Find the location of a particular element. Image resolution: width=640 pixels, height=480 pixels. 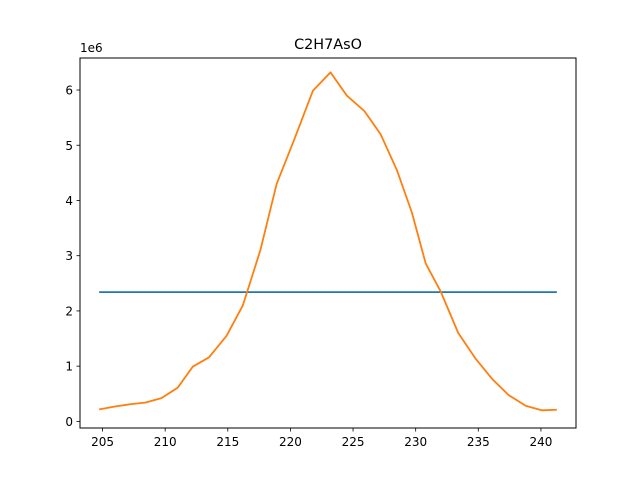

y-tick-label: 1 is located at coordinates (69, 367).